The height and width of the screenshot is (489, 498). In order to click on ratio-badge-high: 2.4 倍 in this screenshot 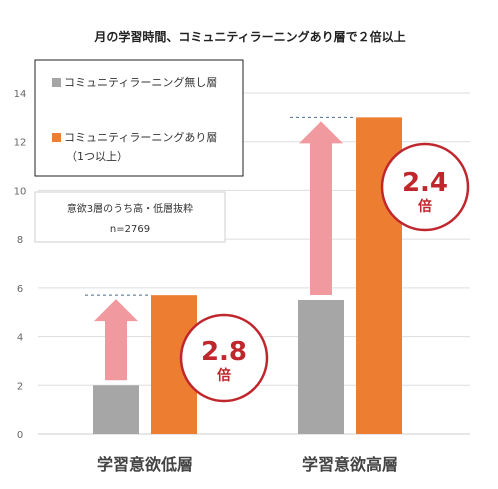, I will do `click(425, 187)`.